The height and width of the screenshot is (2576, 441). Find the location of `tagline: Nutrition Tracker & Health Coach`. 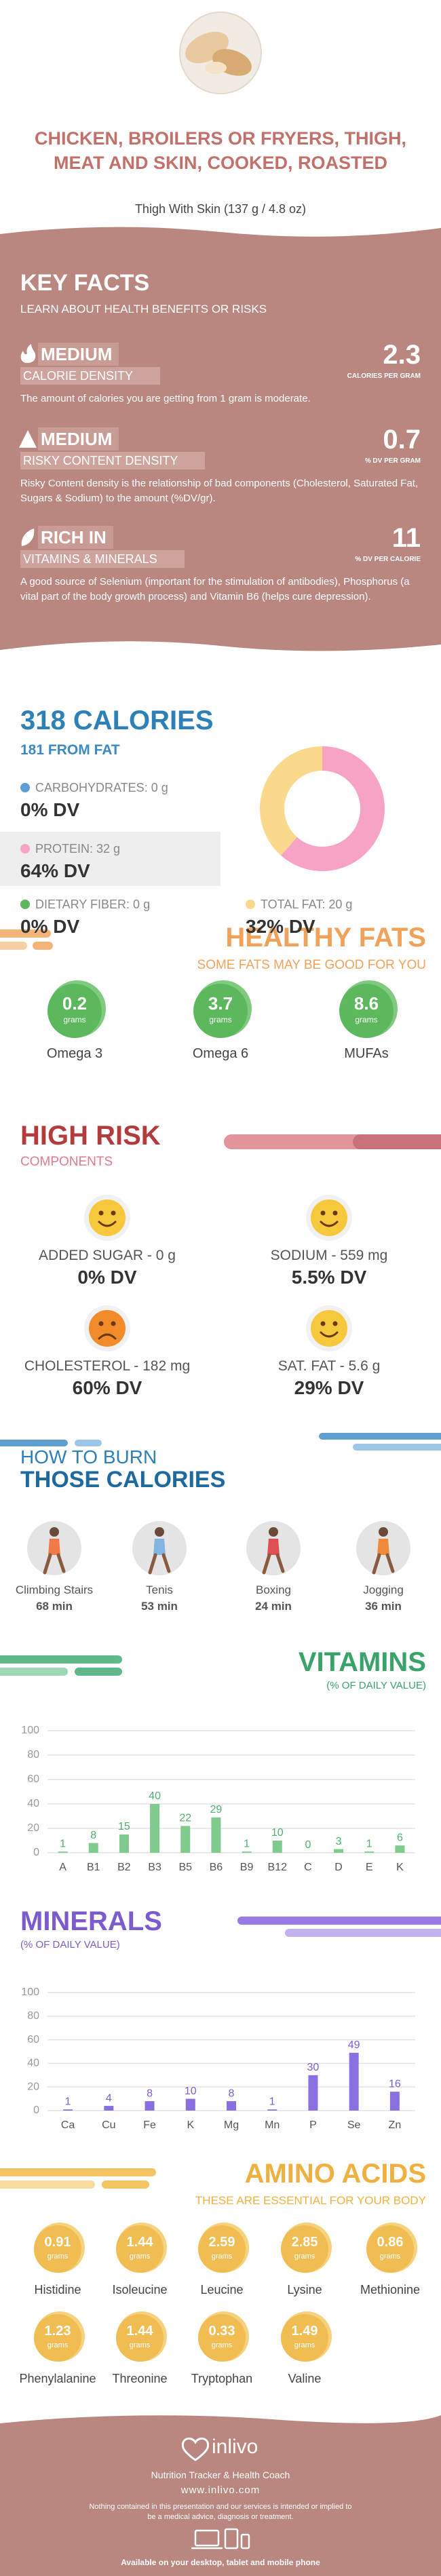

tagline: Nutrition Tracker & Health Coach is located at coordinates (220, 2474).